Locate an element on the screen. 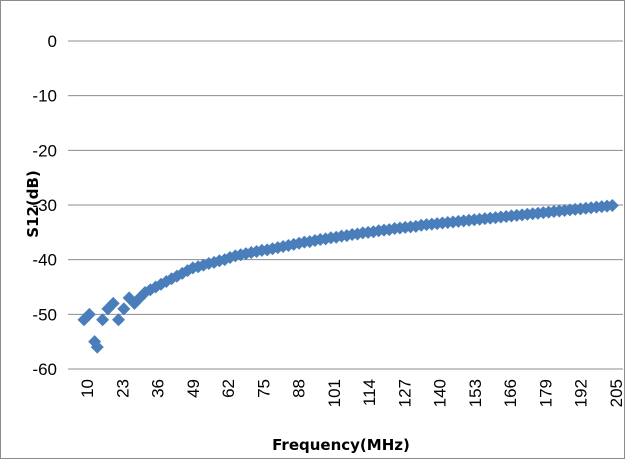 The height and width of the screenshot is (459, 625). x-tick-label-7: 101 is located at coordinates (334, 393).